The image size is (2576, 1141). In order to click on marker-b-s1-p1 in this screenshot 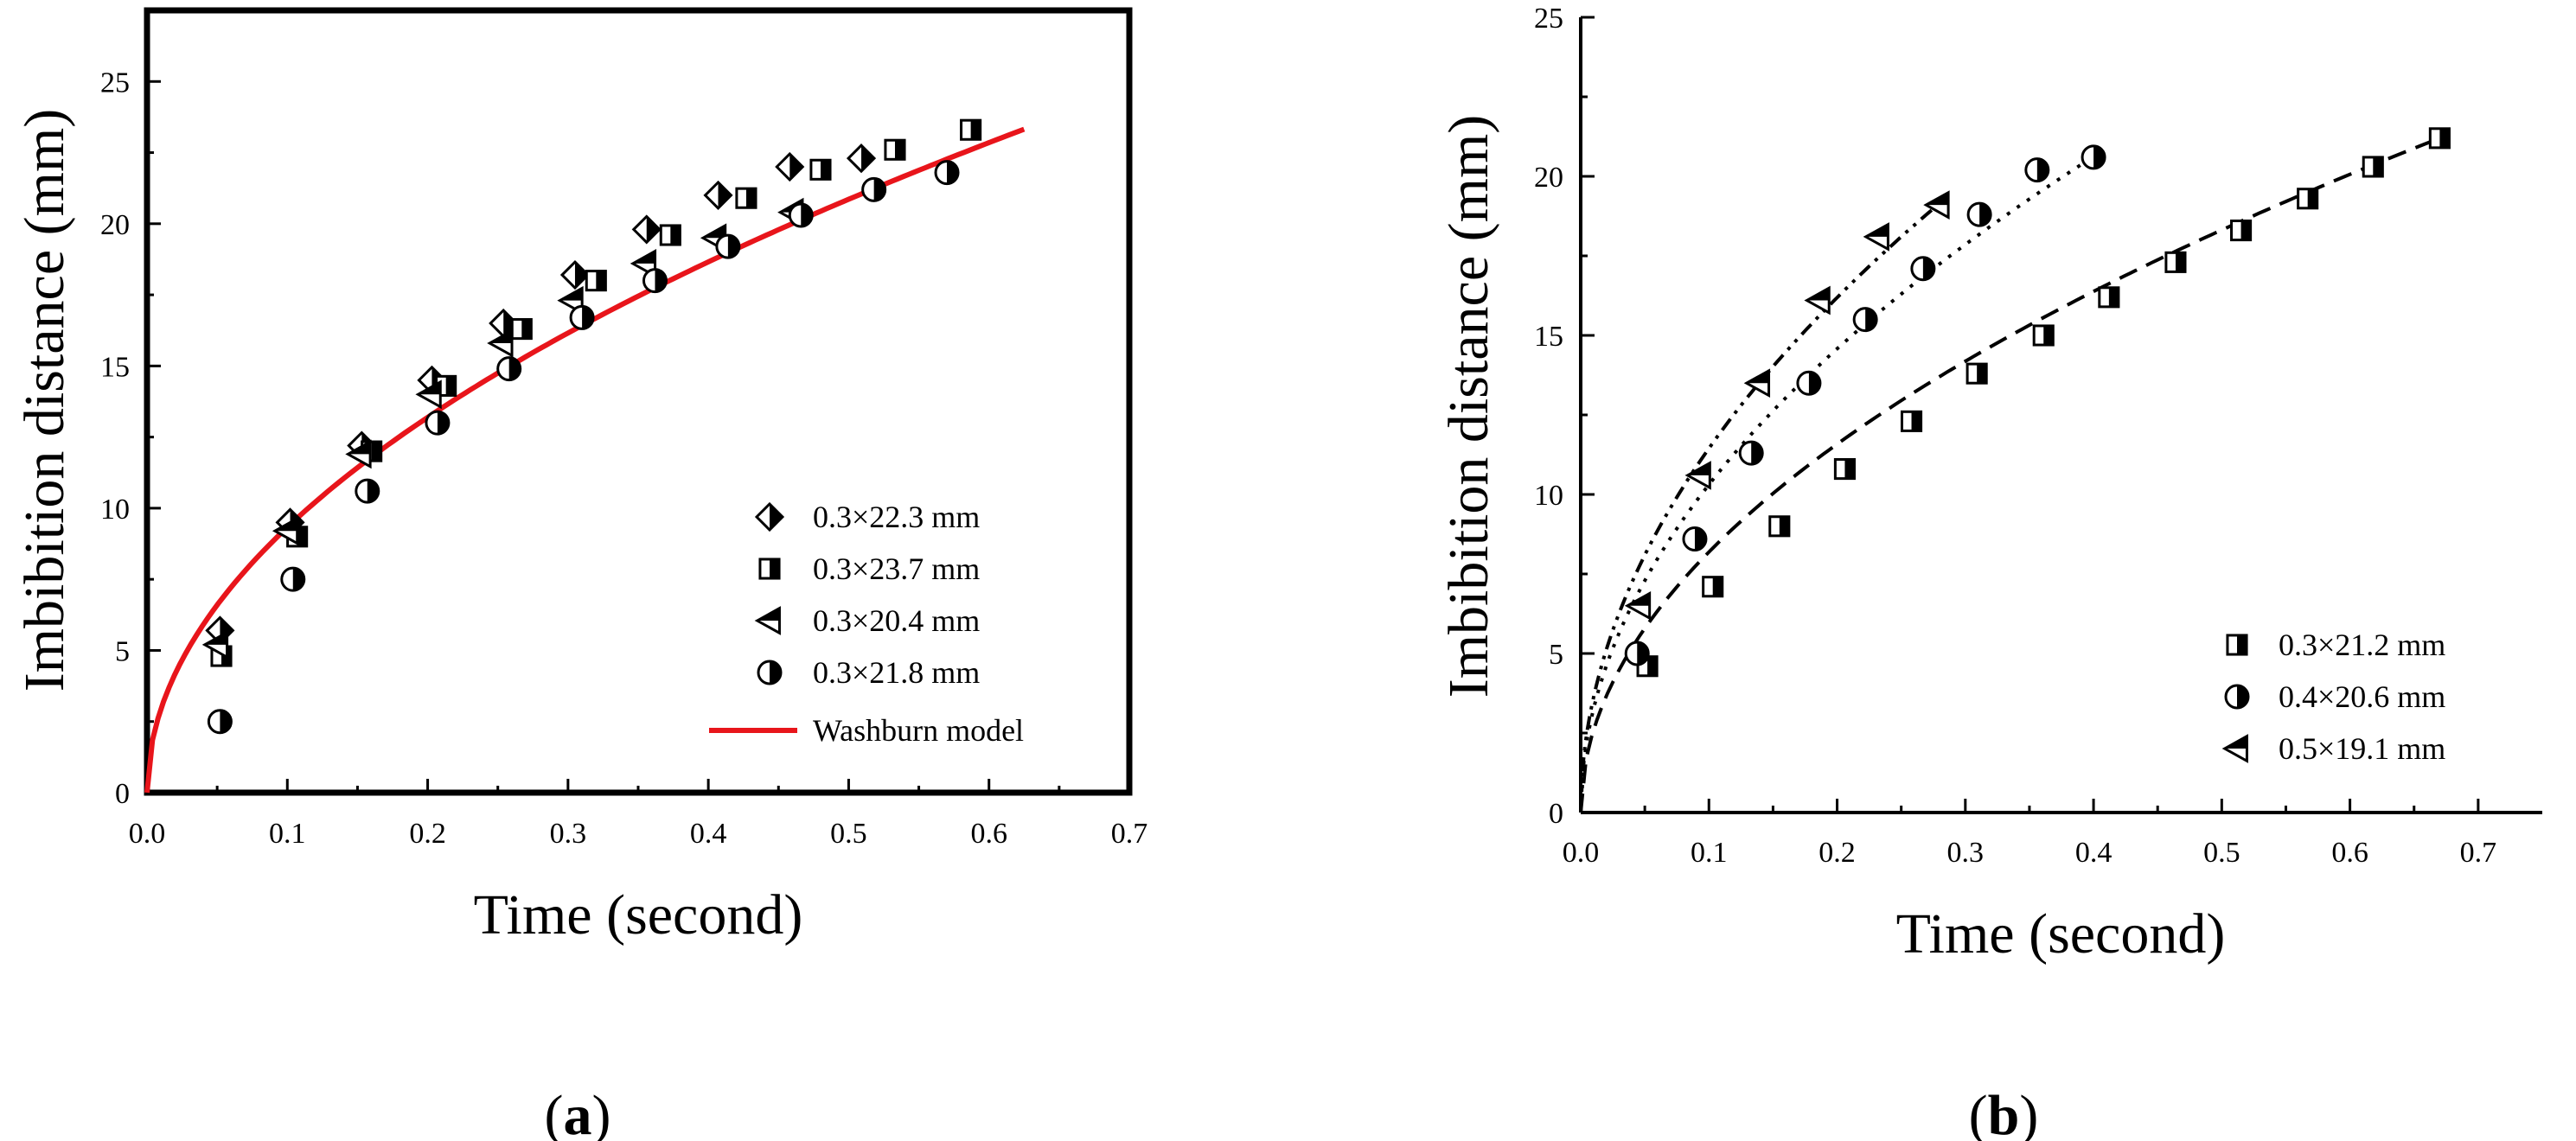, I will do `click(1695, 539)`.